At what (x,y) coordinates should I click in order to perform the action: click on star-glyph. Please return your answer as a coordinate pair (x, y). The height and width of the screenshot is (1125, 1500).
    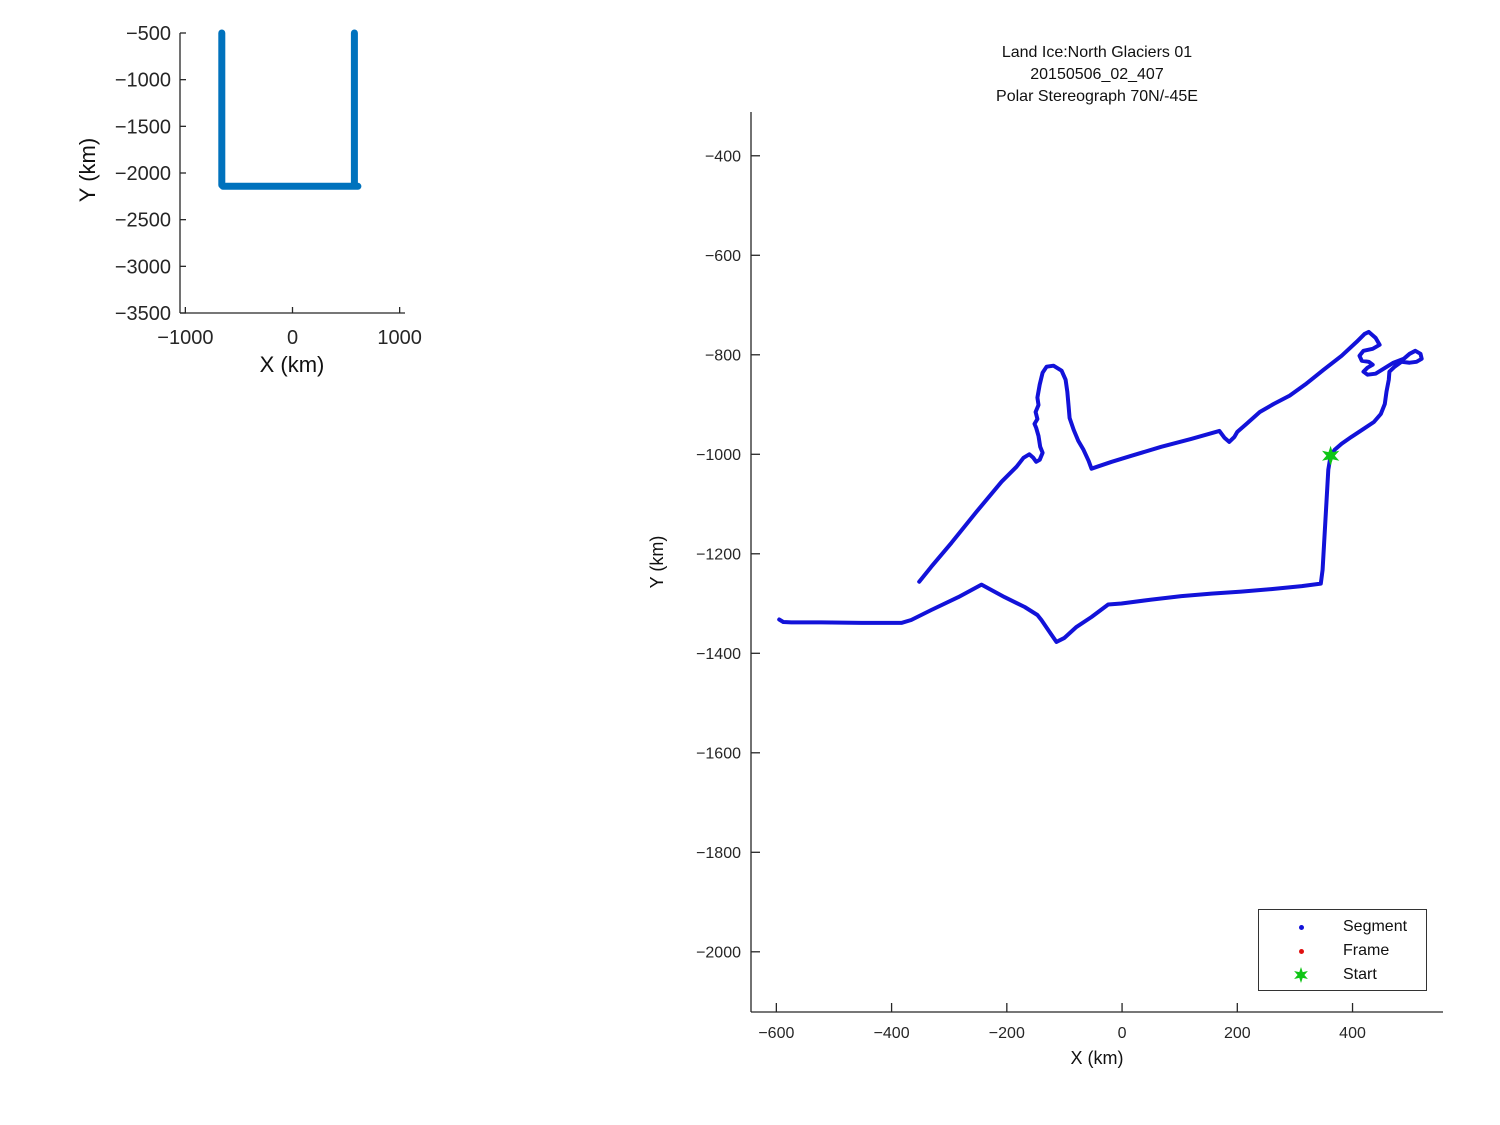
    Looking at the image, I should click on (1301, 975).